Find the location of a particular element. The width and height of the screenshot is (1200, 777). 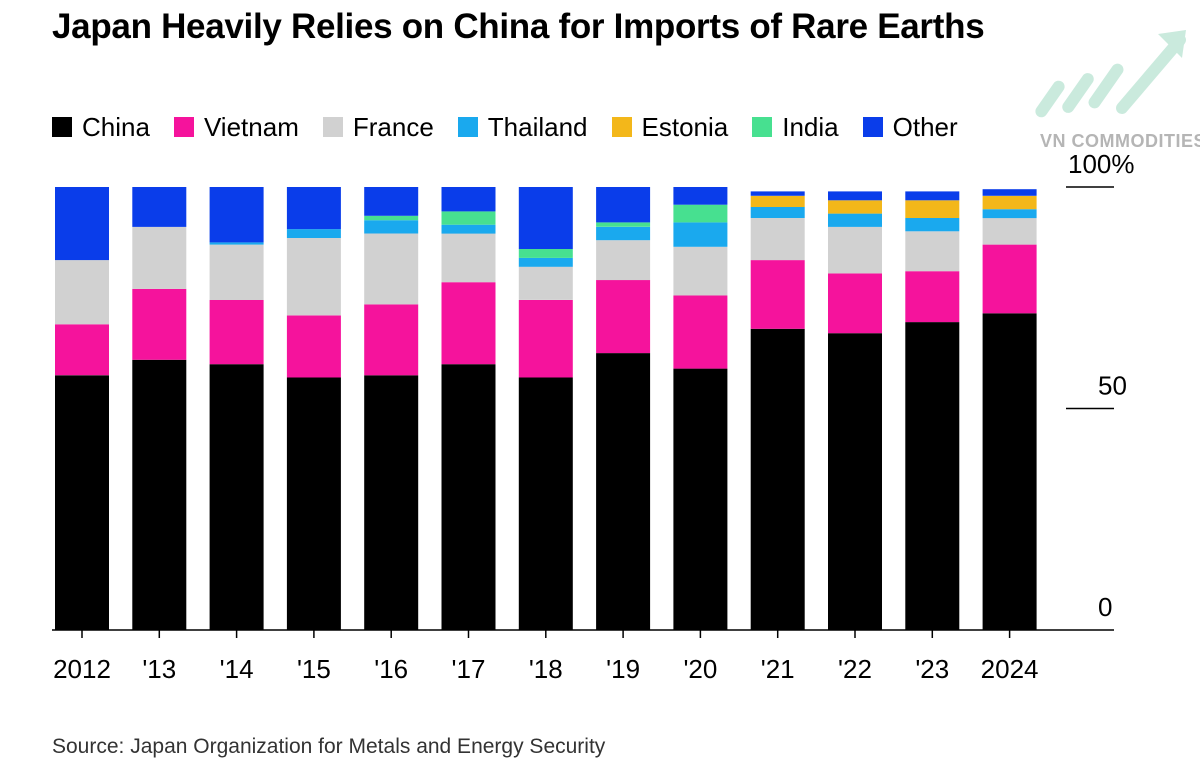

legend-swatch-thailand is located at coordinates (467, 127).